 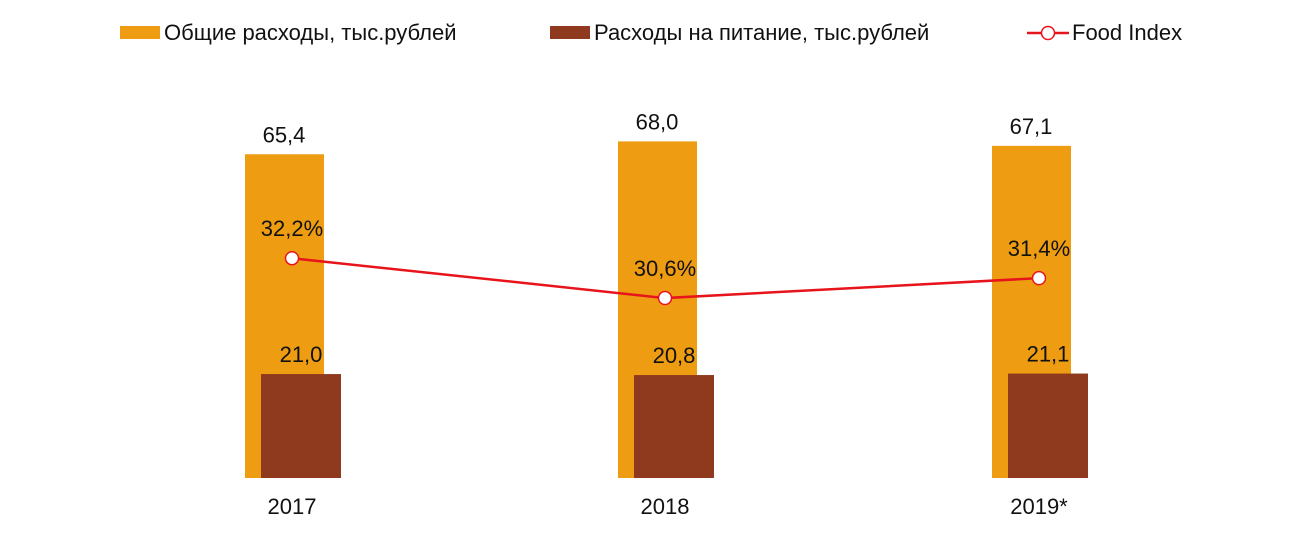 What do you see at coordinates (301, 354) in the screenshot?
I see `food-expenses-label-0: 21,0` at bounding box center [301, 354].